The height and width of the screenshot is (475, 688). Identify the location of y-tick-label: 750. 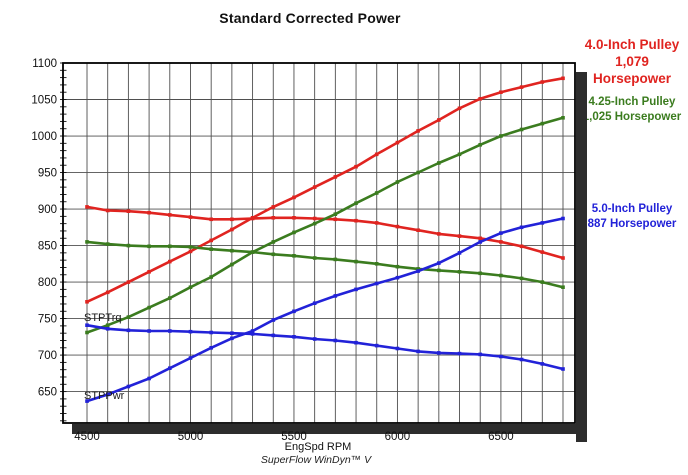
(47, 320).